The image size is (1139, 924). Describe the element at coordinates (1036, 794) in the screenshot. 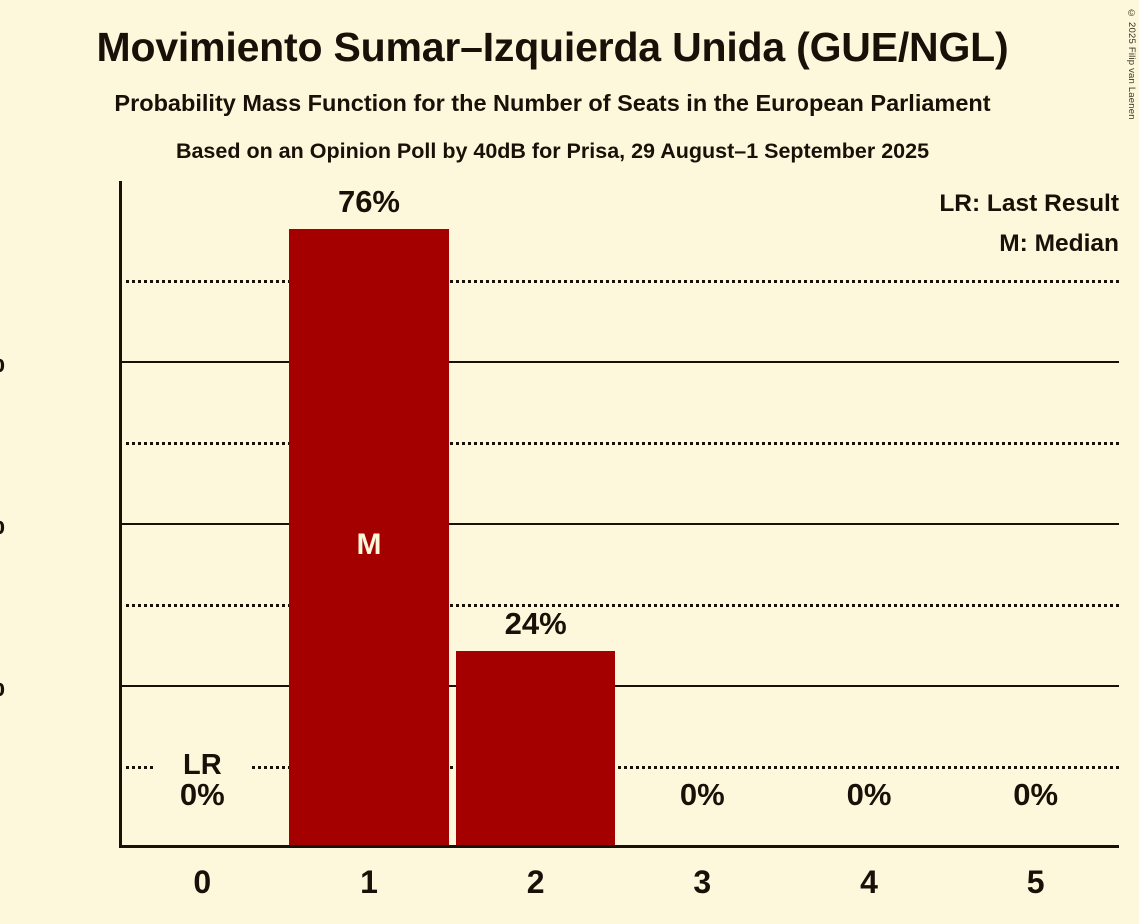

I see `bar-value-label-seat-5: 0%` at that location.